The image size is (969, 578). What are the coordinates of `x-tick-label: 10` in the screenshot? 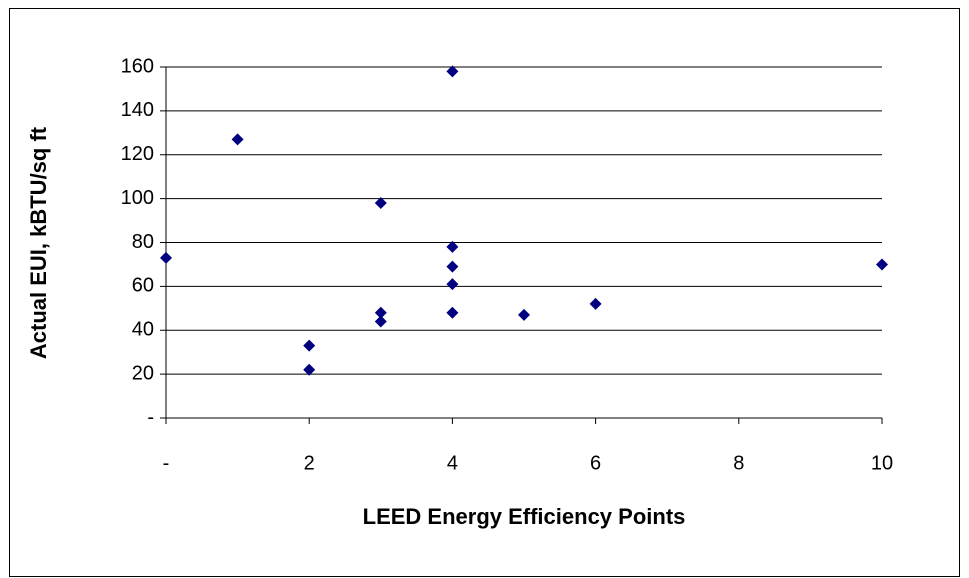 It's located at (882, 463).